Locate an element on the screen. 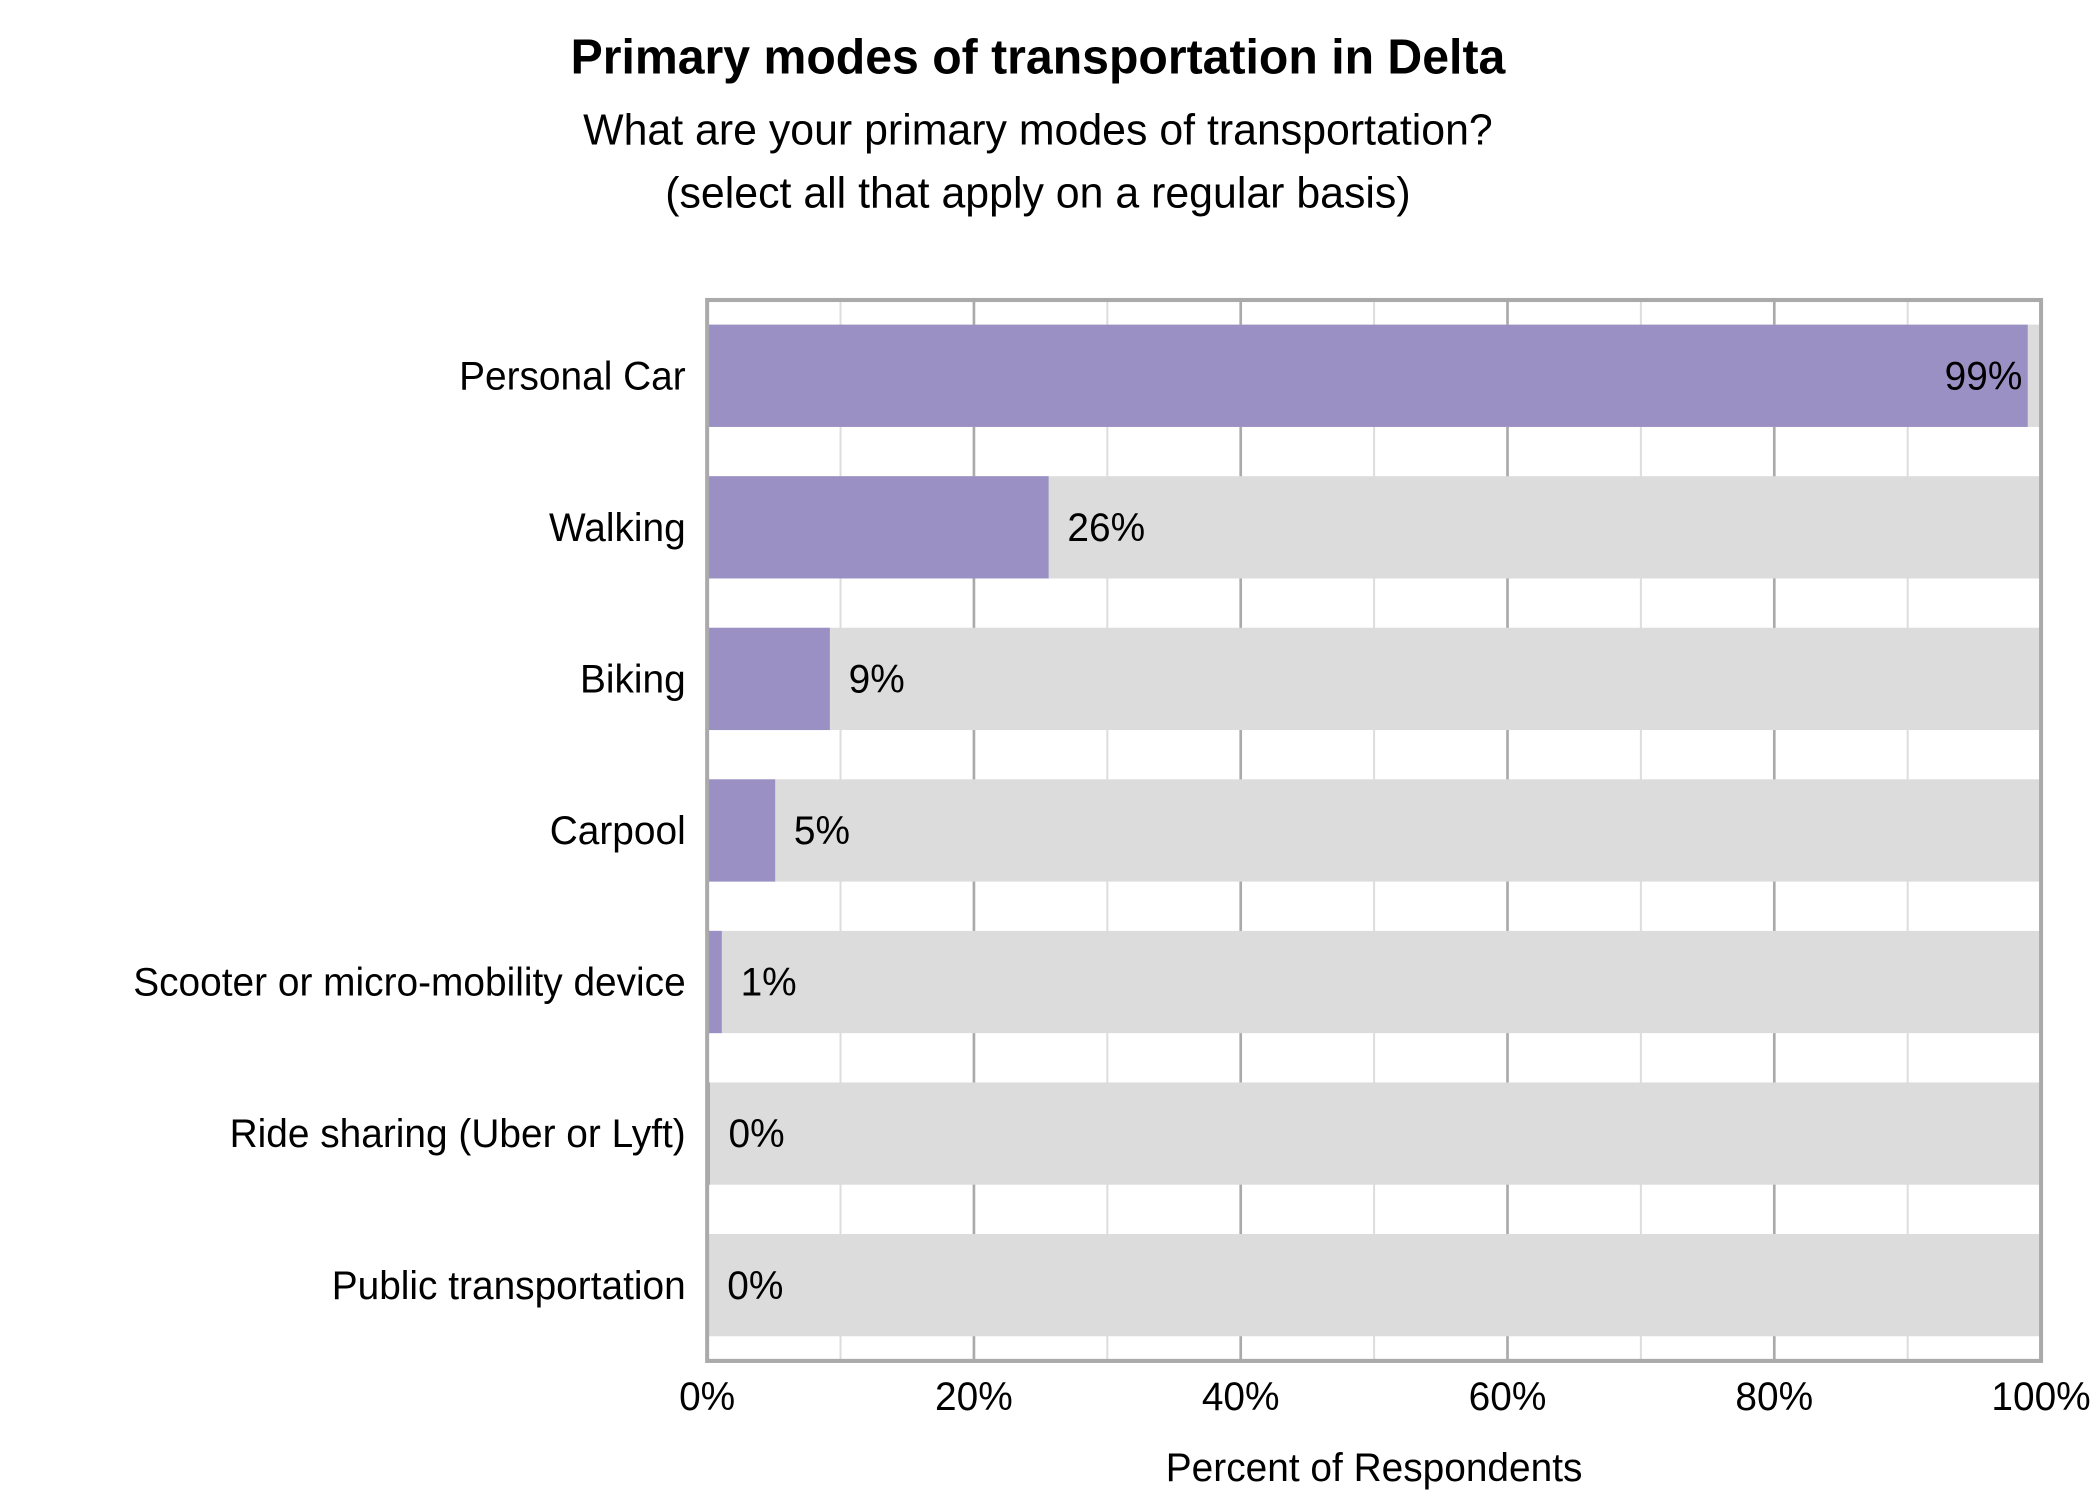 The width and height of the screenshot is (2100, 1500). x-tick-label: 40% is located at coordinates (1241, 1397).